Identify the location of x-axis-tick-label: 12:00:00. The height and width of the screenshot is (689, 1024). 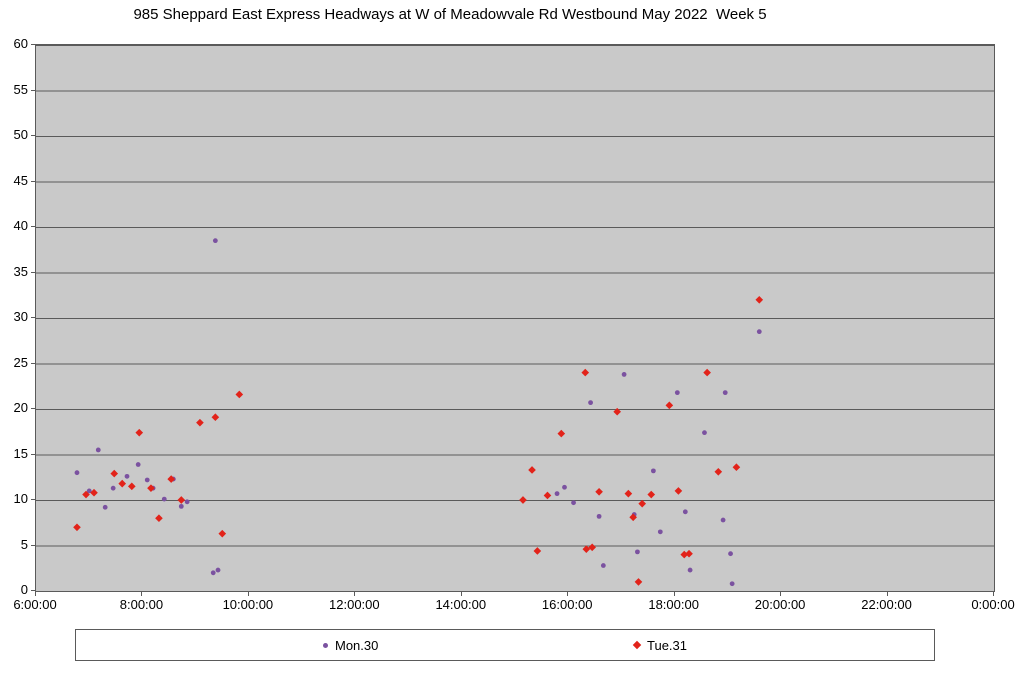
(354, 604).